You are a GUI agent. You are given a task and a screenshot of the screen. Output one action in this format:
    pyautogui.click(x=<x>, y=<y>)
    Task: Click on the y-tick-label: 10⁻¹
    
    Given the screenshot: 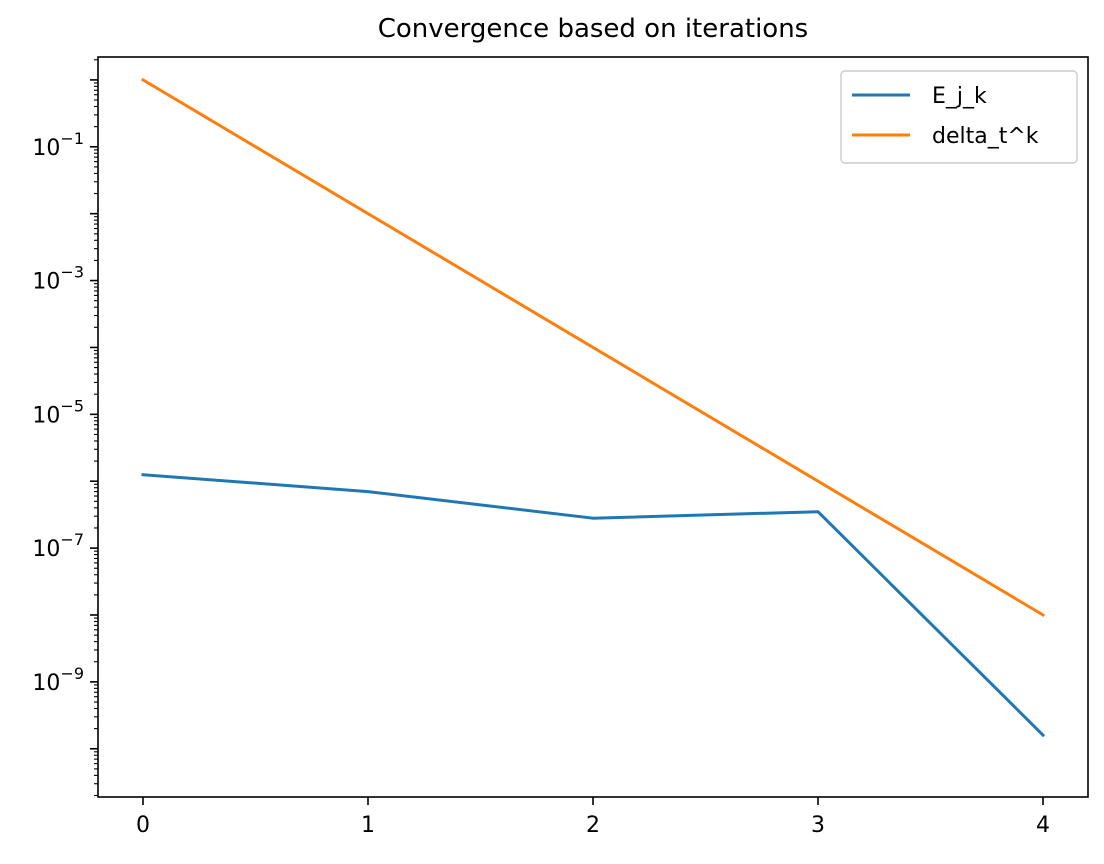 What is the action you would take?
    pyautogui.click(x=58, y=145)
    